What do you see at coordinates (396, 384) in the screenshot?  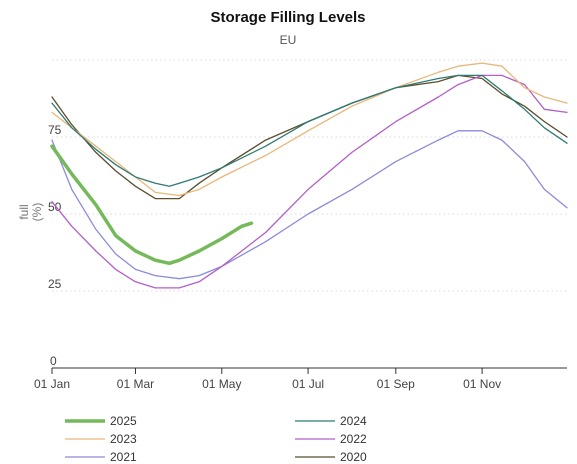 I see `x-tick-label: 01 Sep` at bounding box center [396, 384].